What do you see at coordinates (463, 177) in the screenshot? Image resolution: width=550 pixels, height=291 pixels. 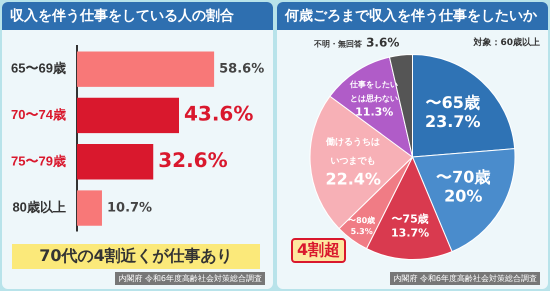 I see `slice-label: 〜70歳` at bounding box center [463, 177].